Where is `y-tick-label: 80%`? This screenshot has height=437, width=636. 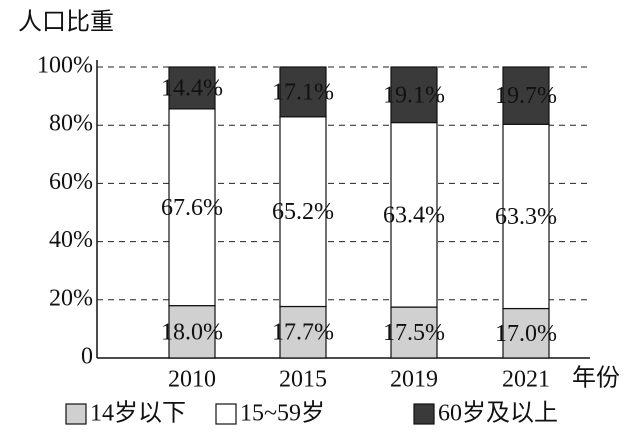
y-tick-label: 80% is located at coordinates (71, 124).